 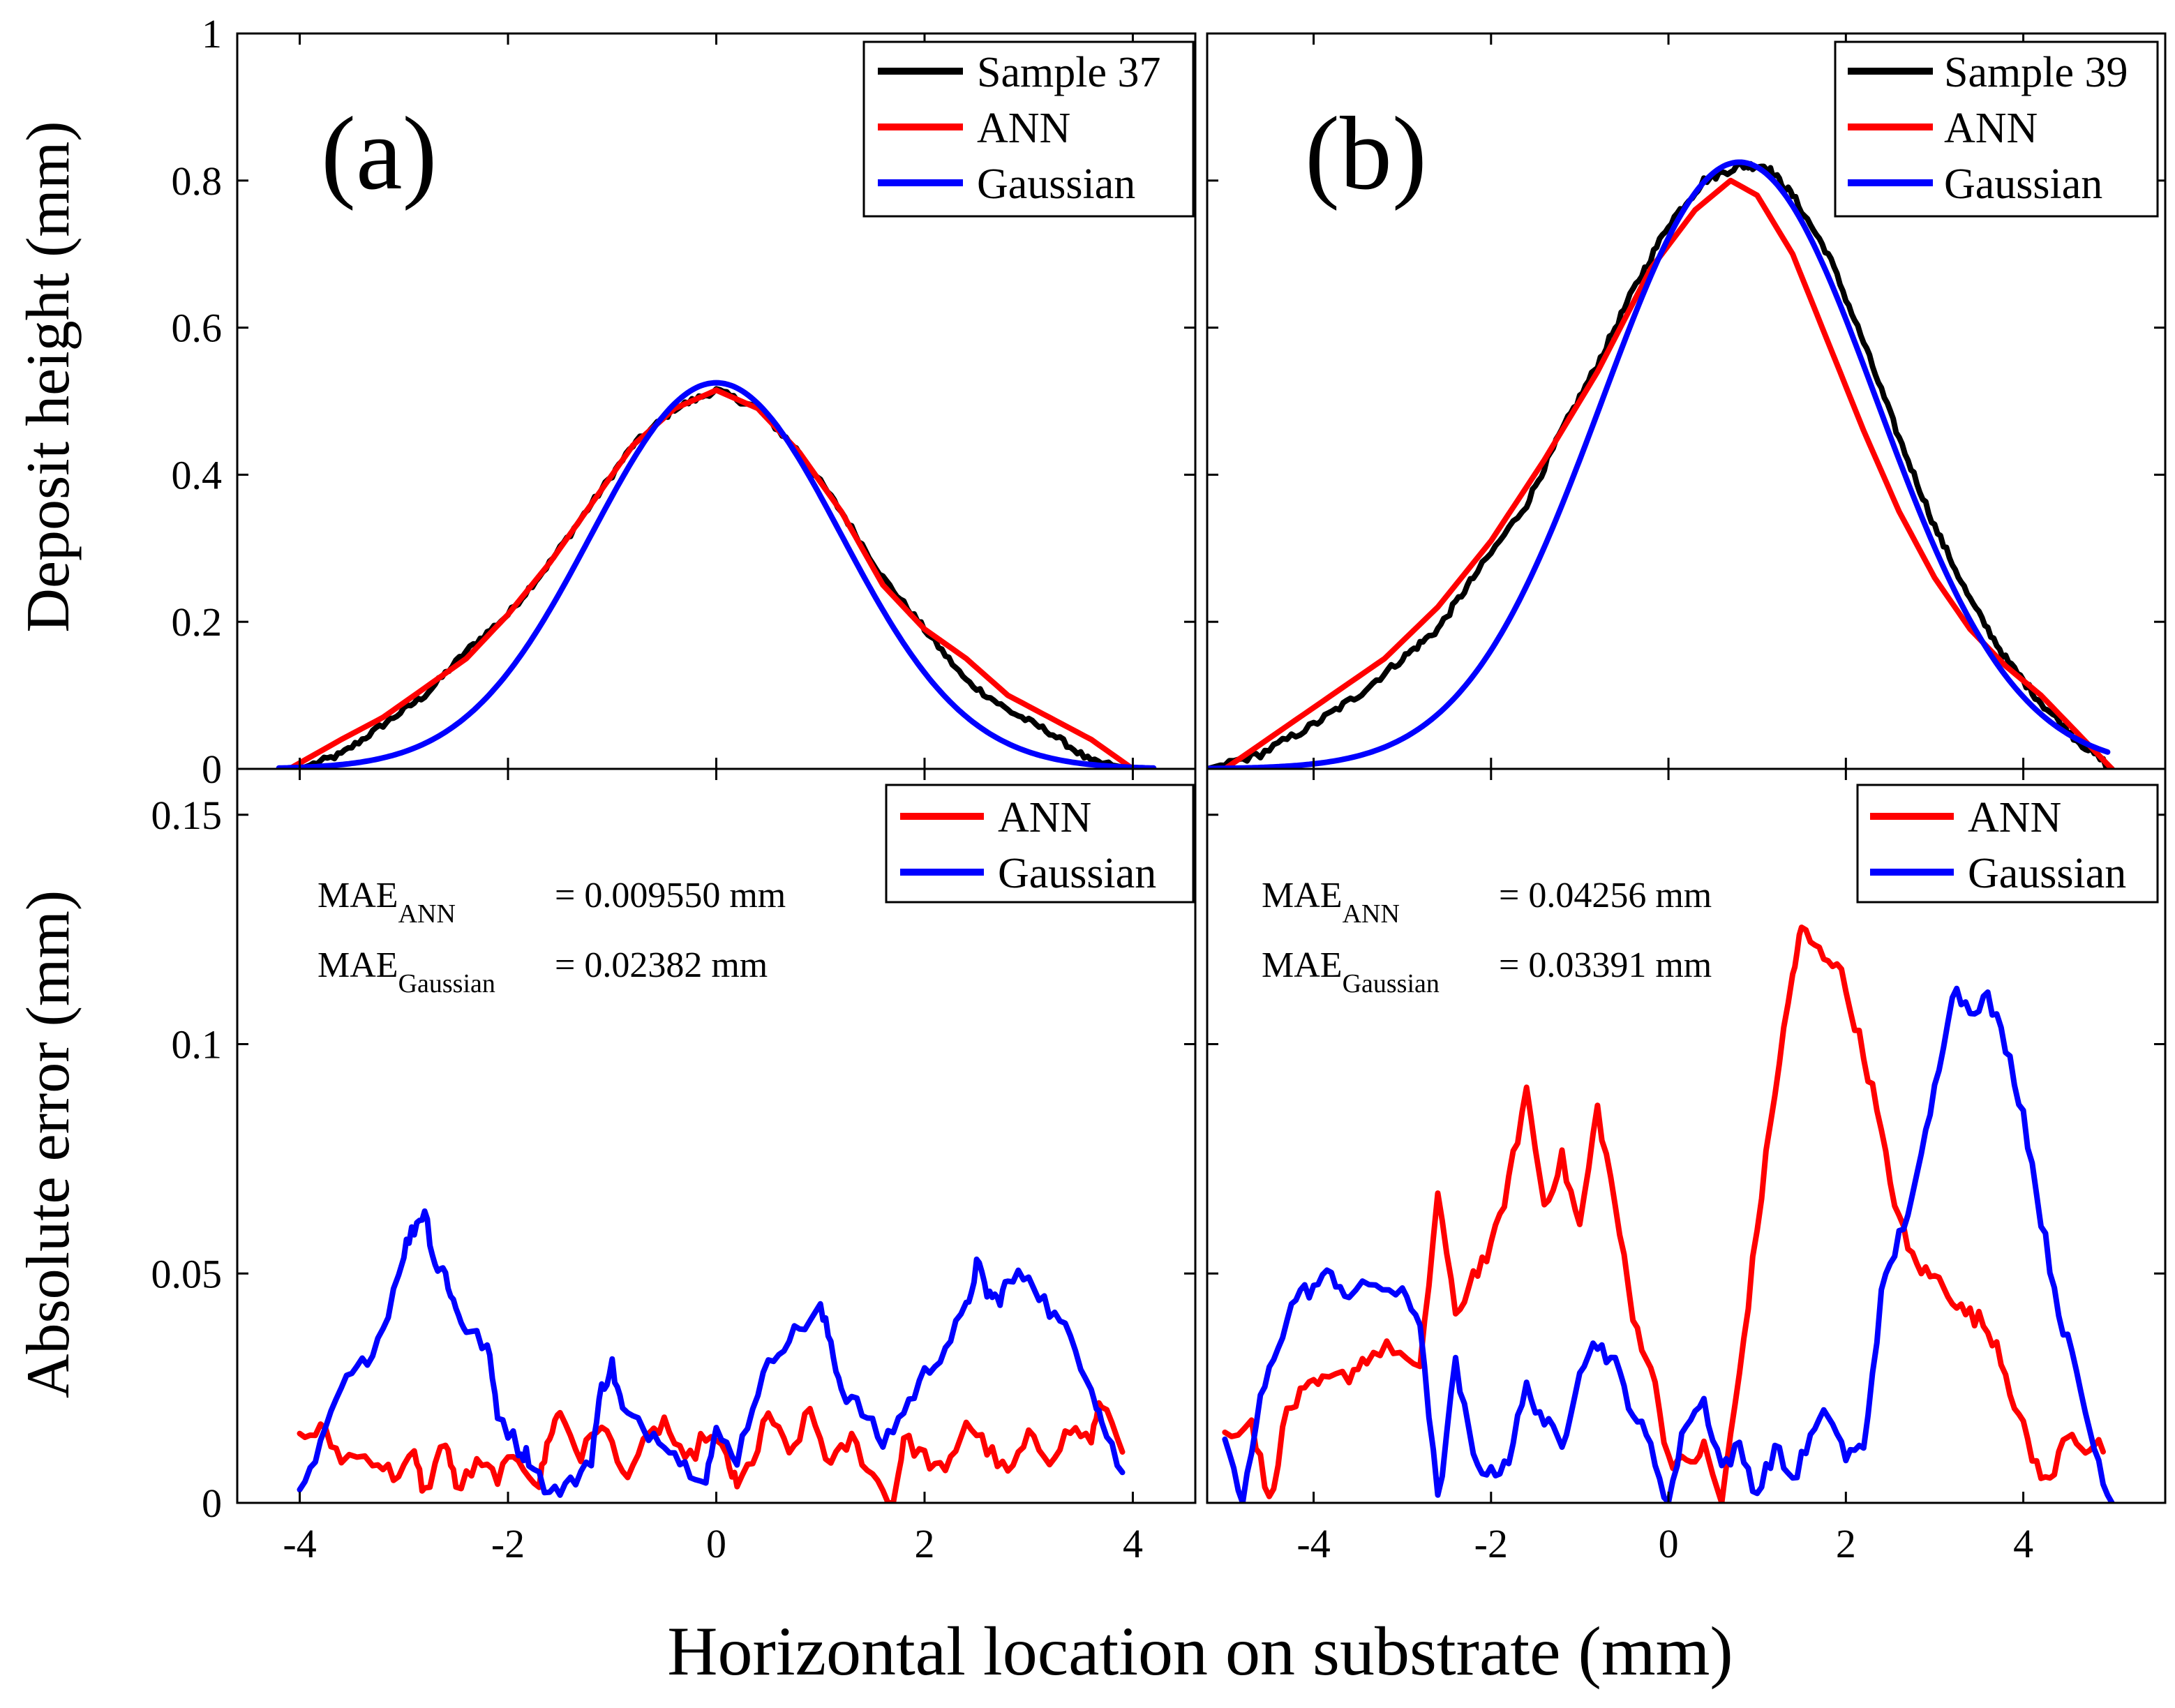 What do you see at coordinates (48, 1144) in the screenshot?
I see `ylabel-bottom: Absolute error (mm)` at bounding box center [48, 1144].